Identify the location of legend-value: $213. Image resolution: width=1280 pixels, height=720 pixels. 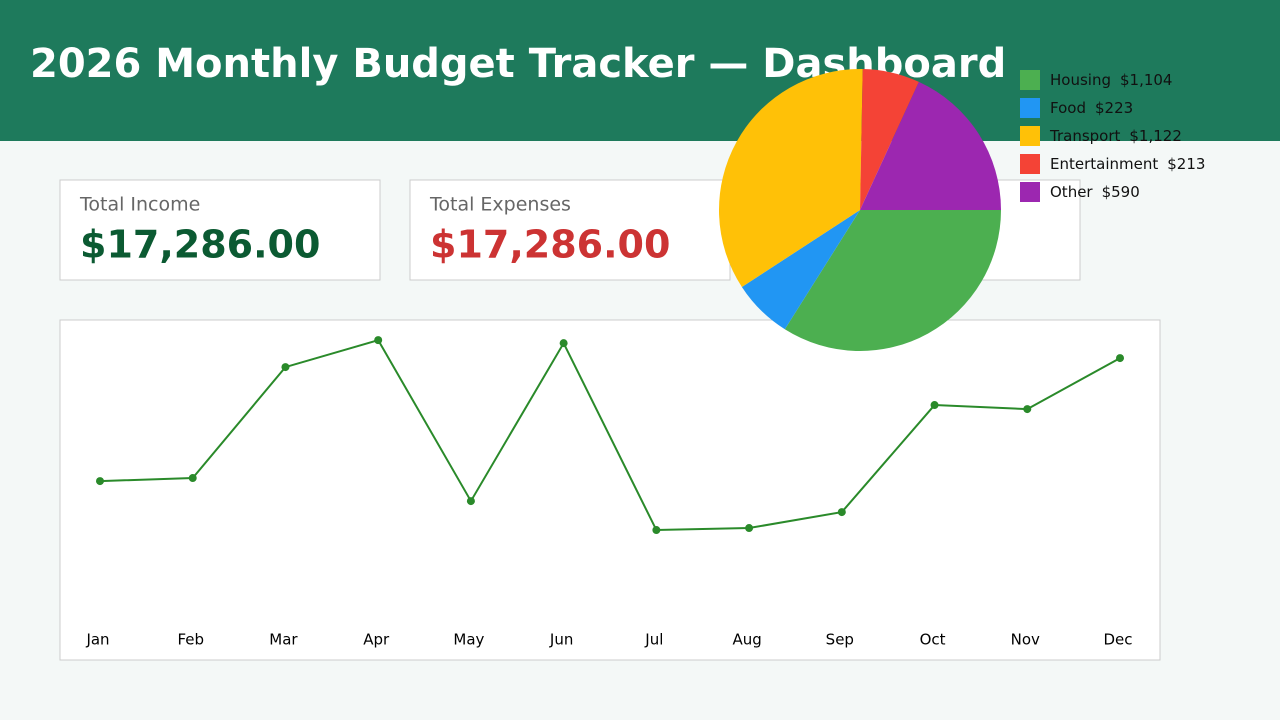
(1186, 164).